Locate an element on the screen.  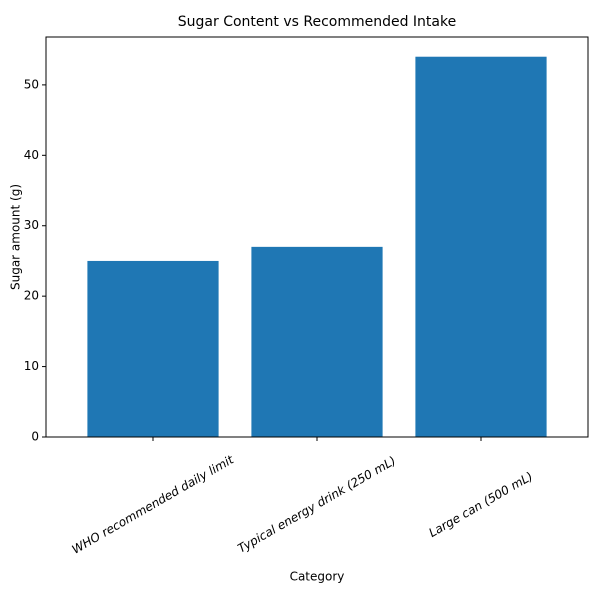
chart-title: Sugar Content vs Recommended Intake is located at coordinates (317, 22).